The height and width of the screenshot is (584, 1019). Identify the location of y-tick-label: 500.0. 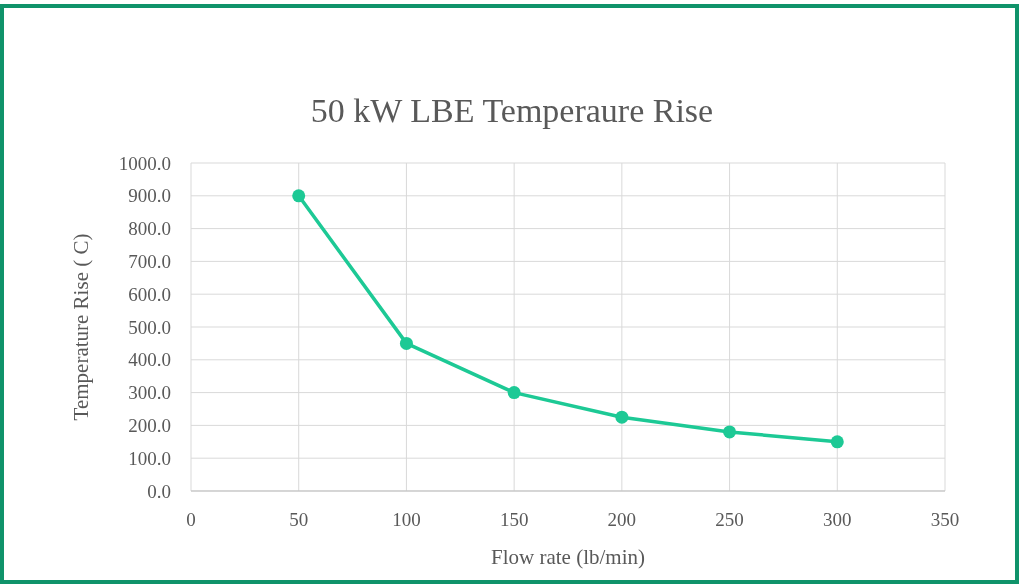
(149, 327).